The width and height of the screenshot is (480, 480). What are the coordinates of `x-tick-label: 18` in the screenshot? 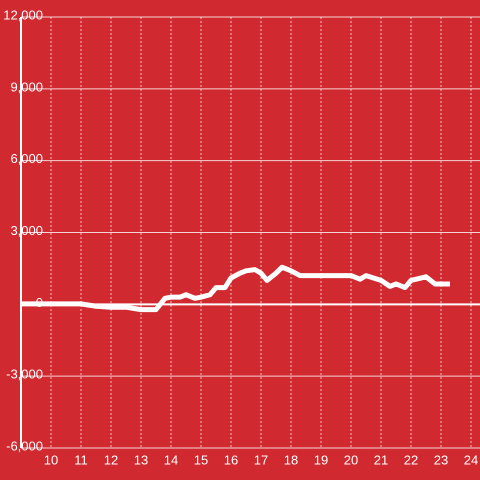 It's located at (291, 459).